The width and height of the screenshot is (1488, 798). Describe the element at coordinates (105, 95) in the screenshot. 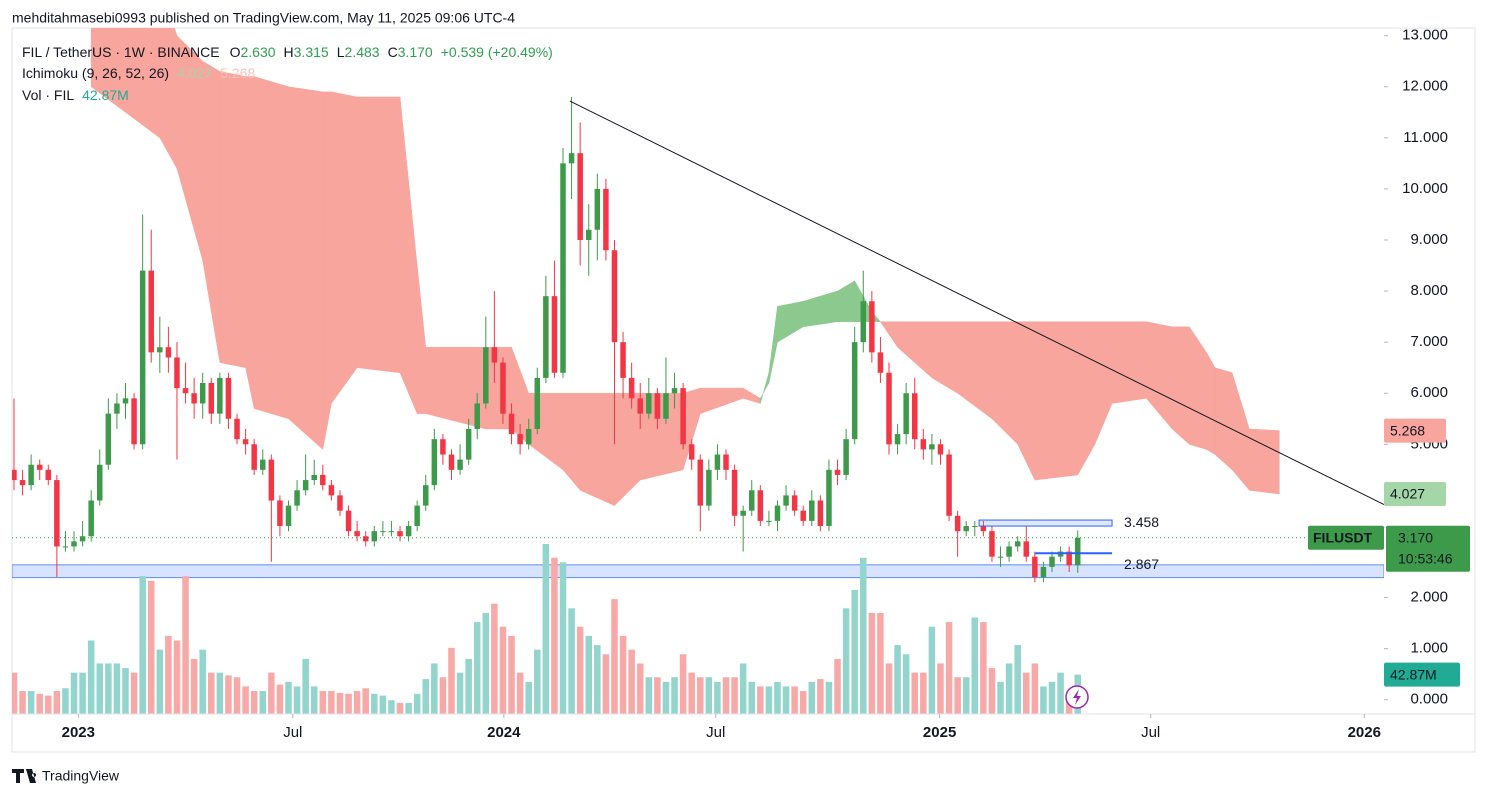

I see `volume-value: 42.87M` at that location.